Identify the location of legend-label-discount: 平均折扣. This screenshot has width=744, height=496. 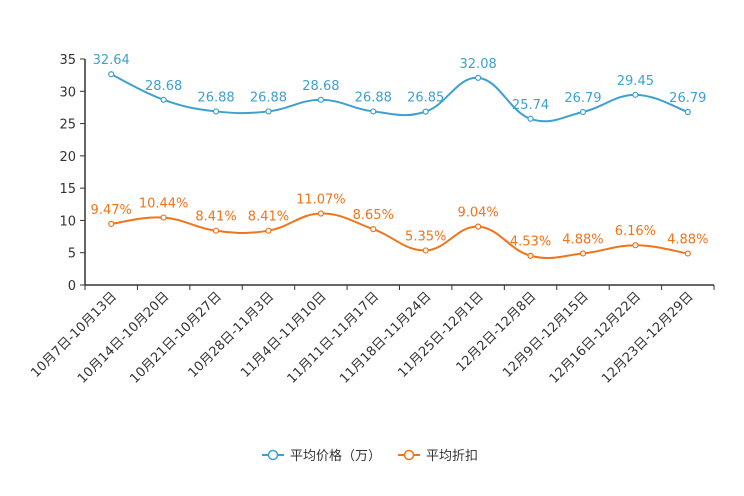
(452, 456).